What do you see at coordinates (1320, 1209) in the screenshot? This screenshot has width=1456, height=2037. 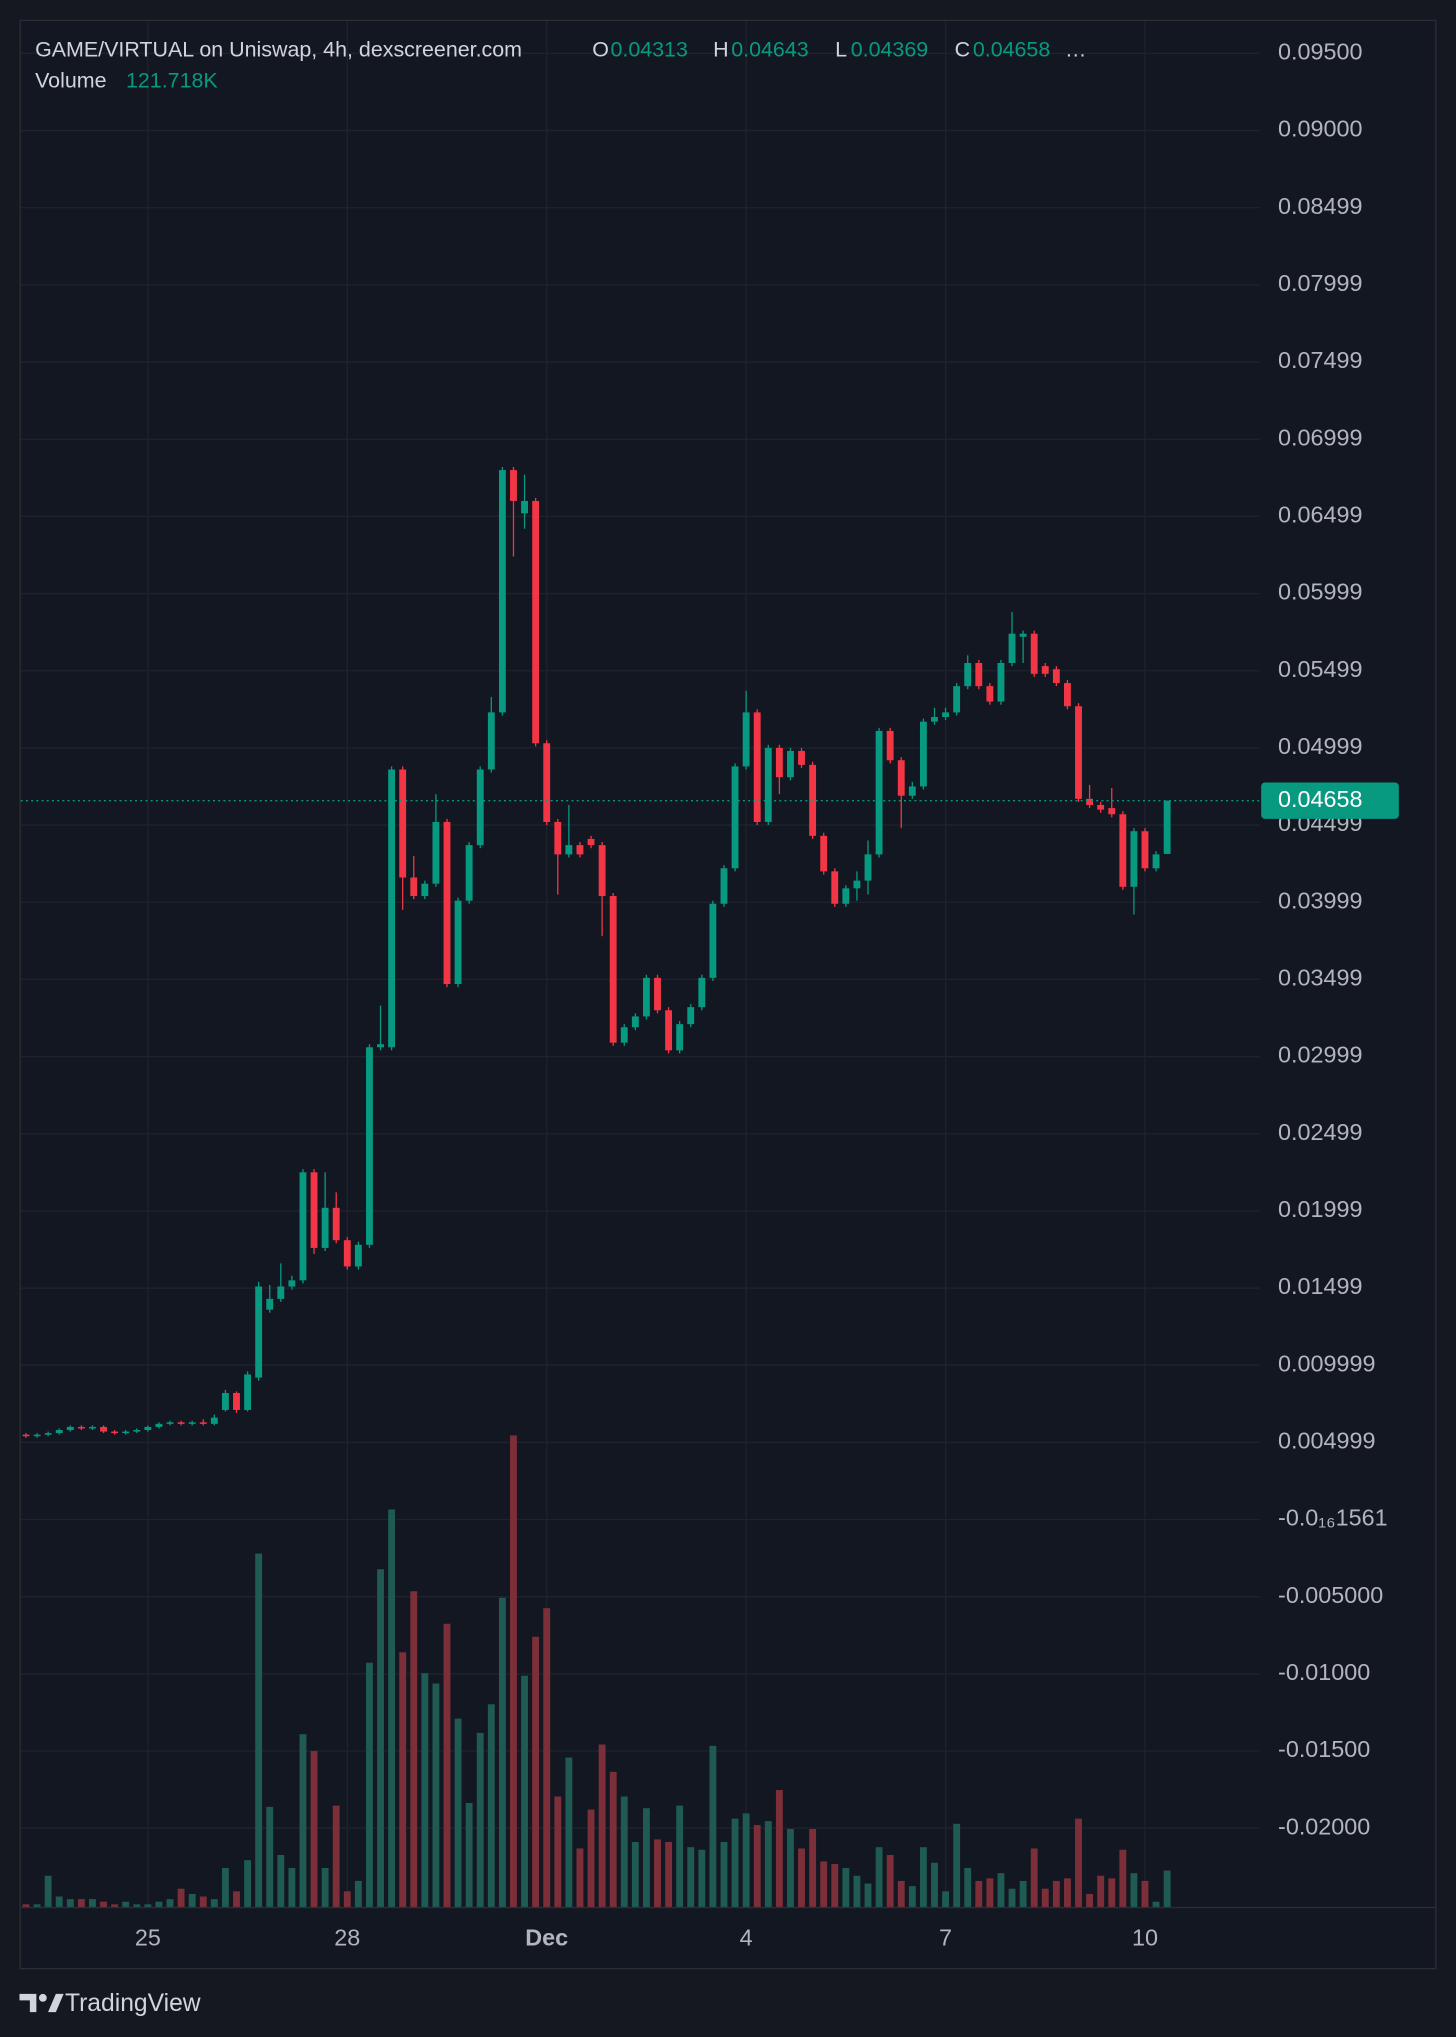 I see `y-tick-label: 0.01999` at bounding box center [1320, 1209].